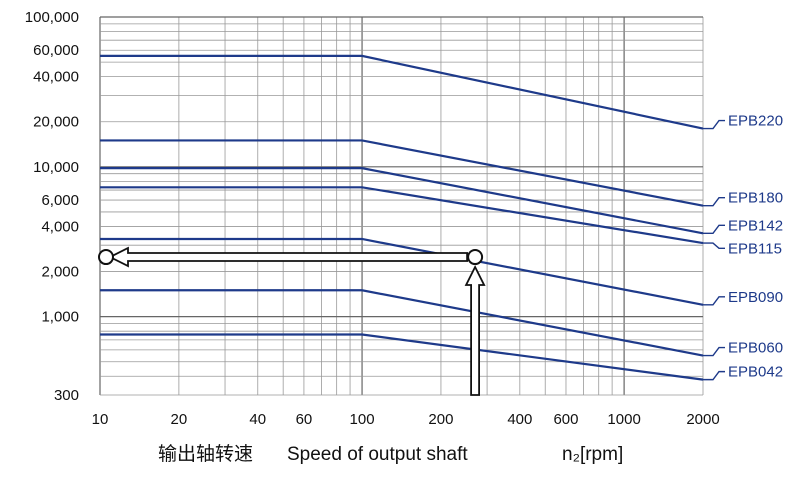 The height and width of the screenshot is (477, 793). Describe the element at coordinates (755, 297) in the screenshot. I see `series-label: EPB090` at that location.